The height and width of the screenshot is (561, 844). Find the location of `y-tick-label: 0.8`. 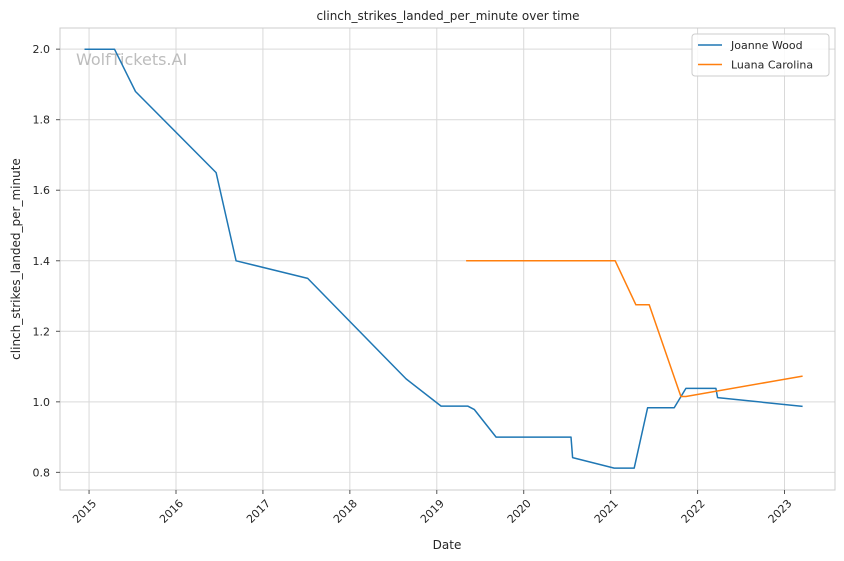

y-tick-label: 0.8 is located at coordinates (42, 472).